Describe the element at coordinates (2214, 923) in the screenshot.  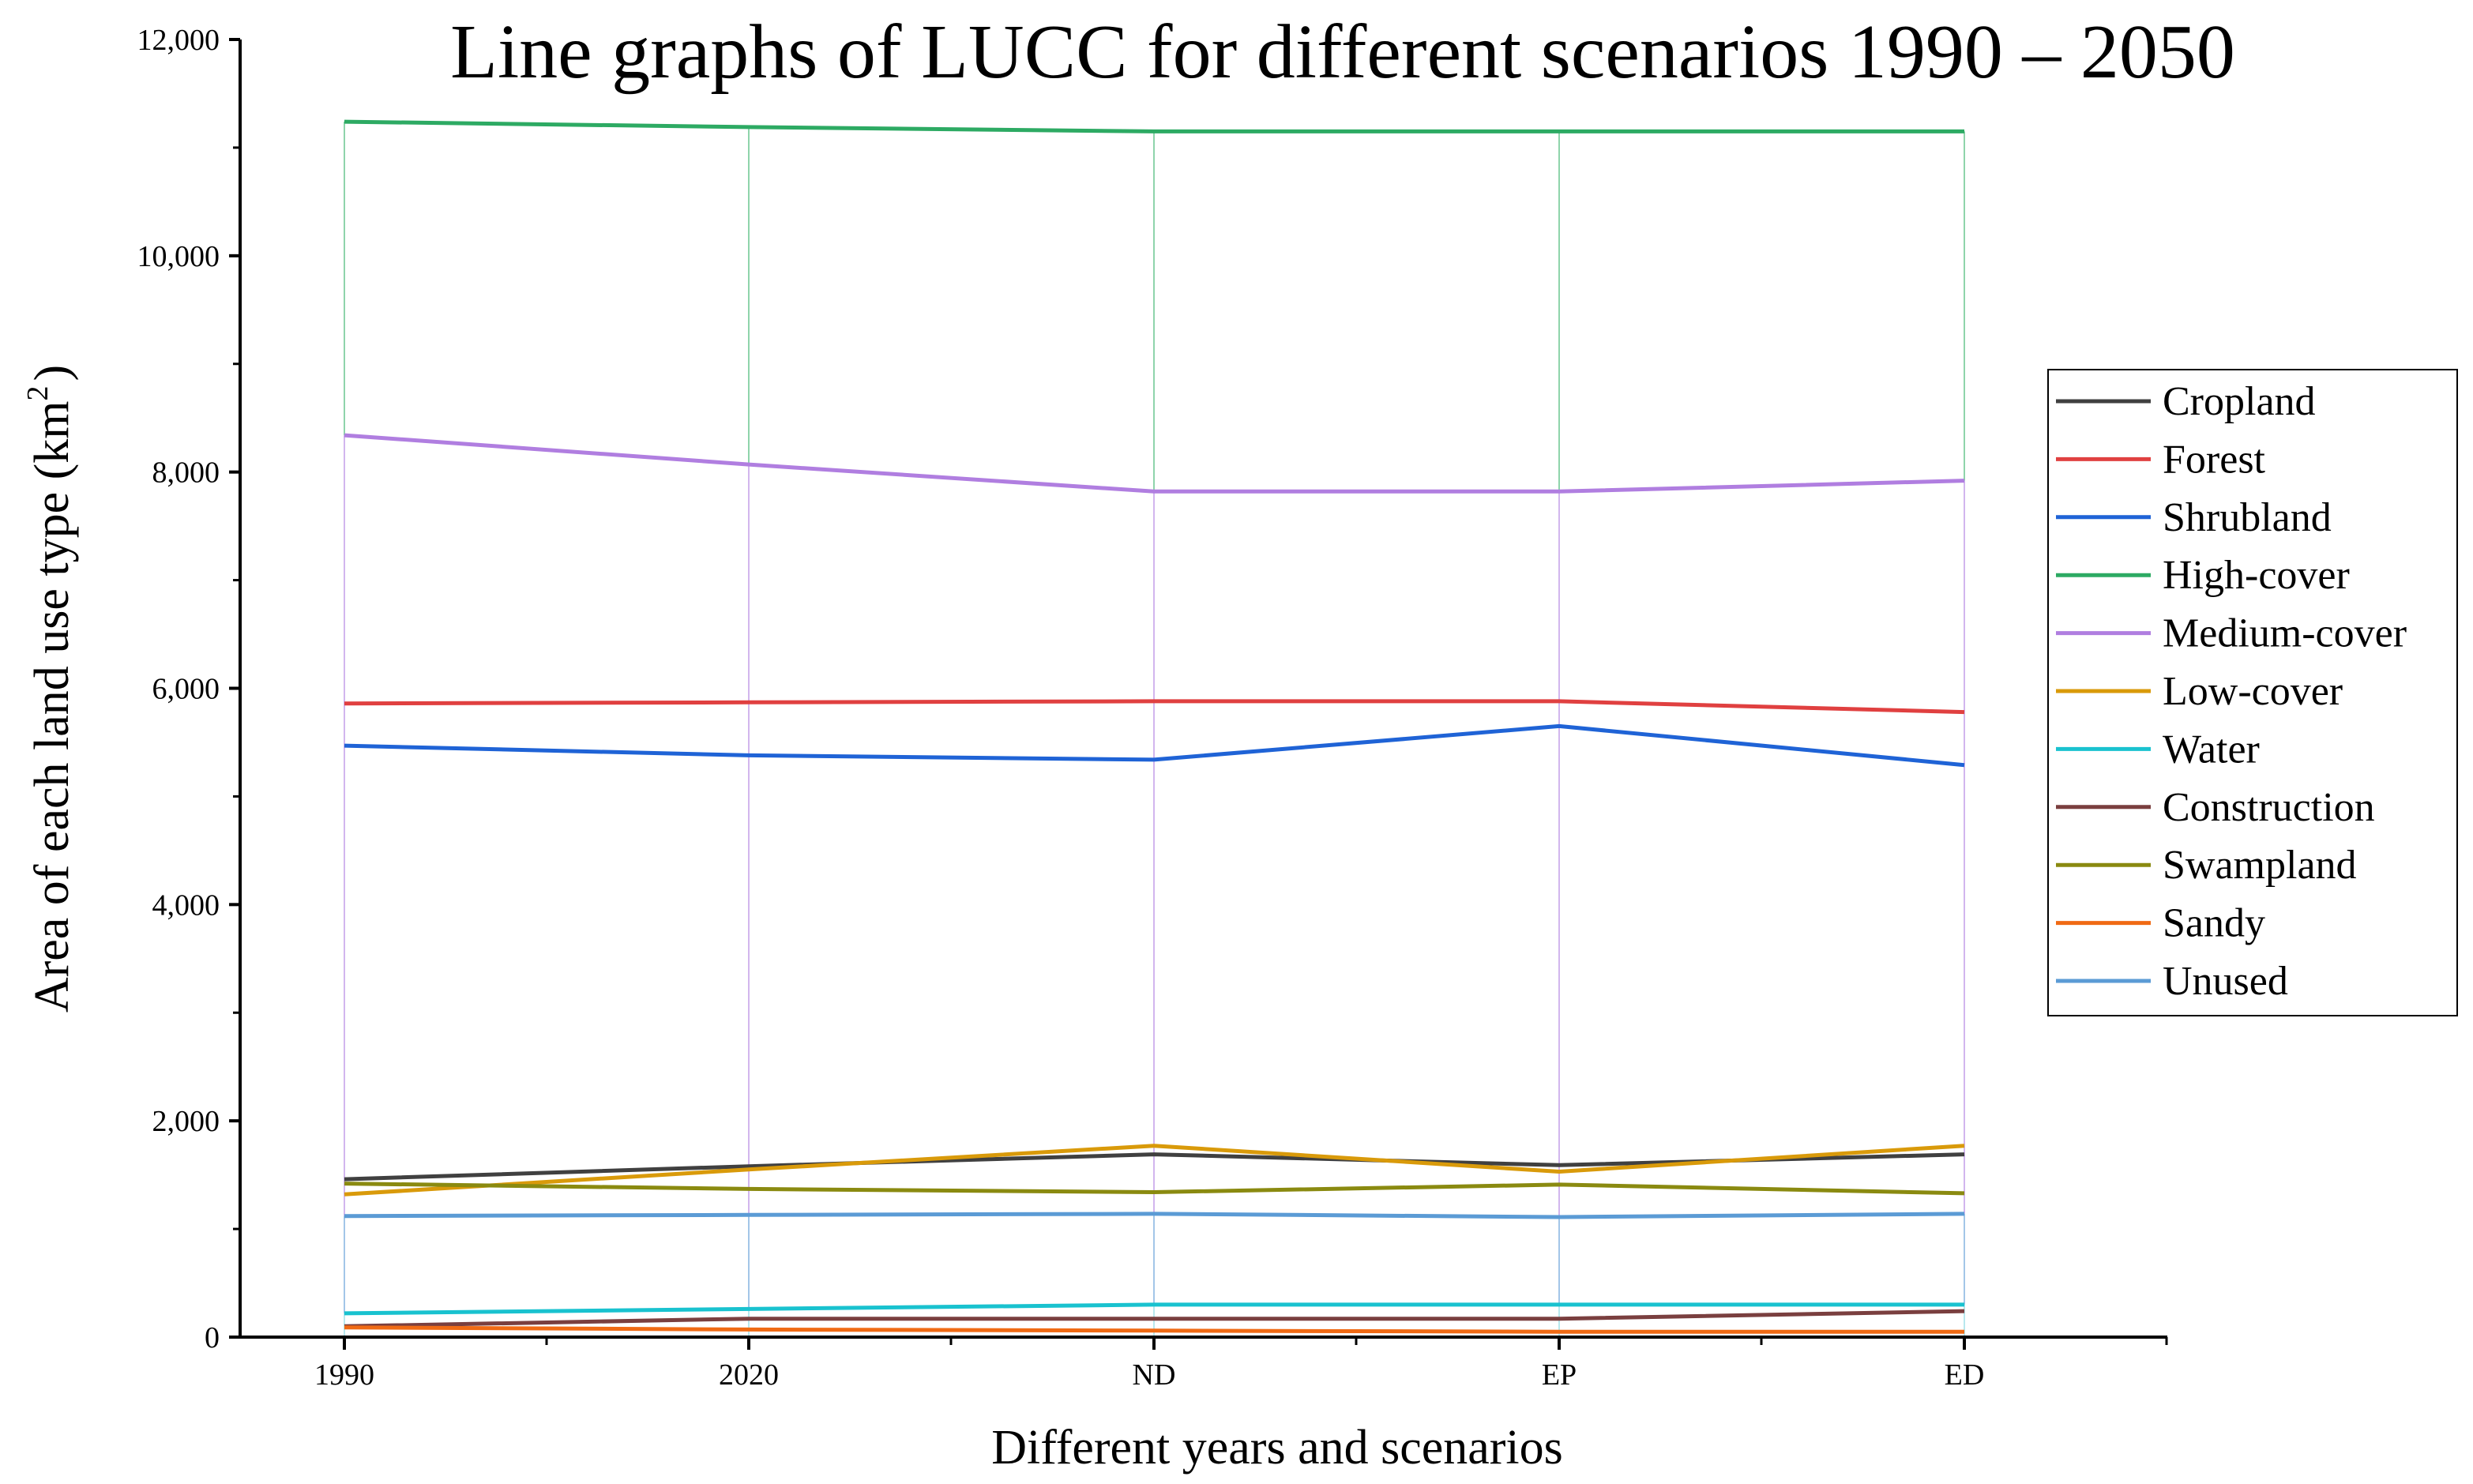
I see `legend-label-sandy: Sandy` at that location.